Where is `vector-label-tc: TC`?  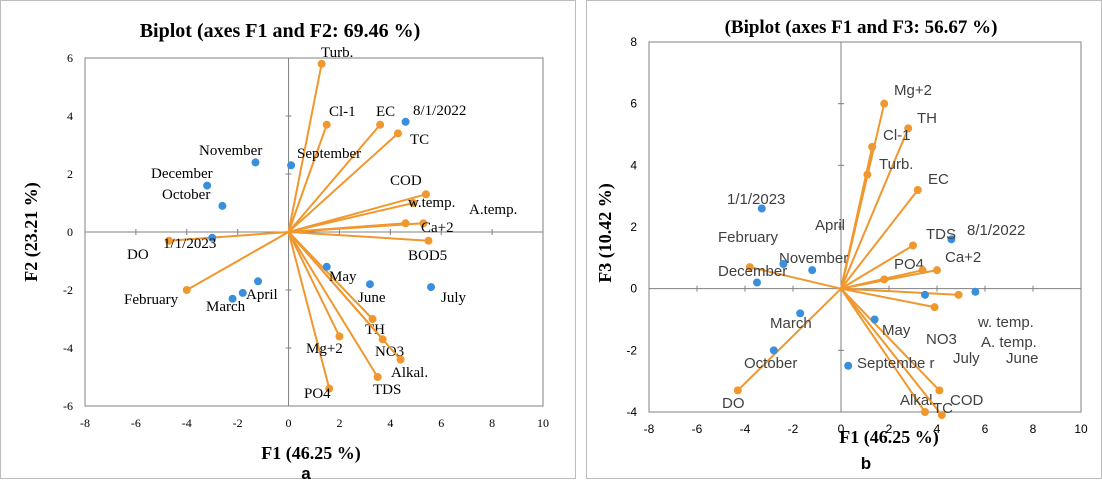
vector-label-tc: TC is located at coordinates (943, 408).